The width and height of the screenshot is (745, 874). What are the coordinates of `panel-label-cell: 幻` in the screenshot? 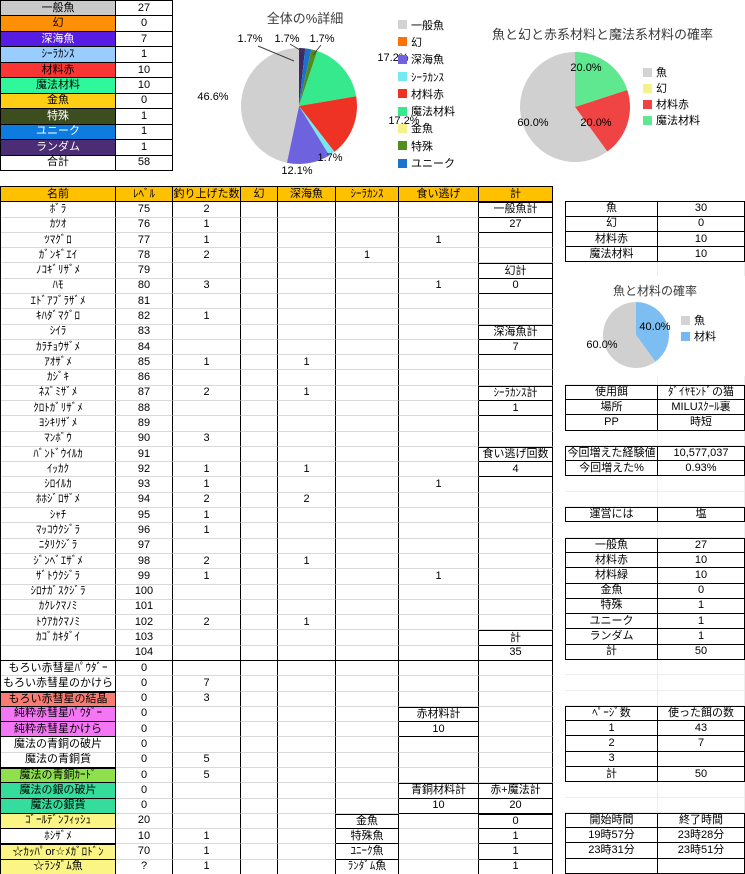 It's located at (611, 224).